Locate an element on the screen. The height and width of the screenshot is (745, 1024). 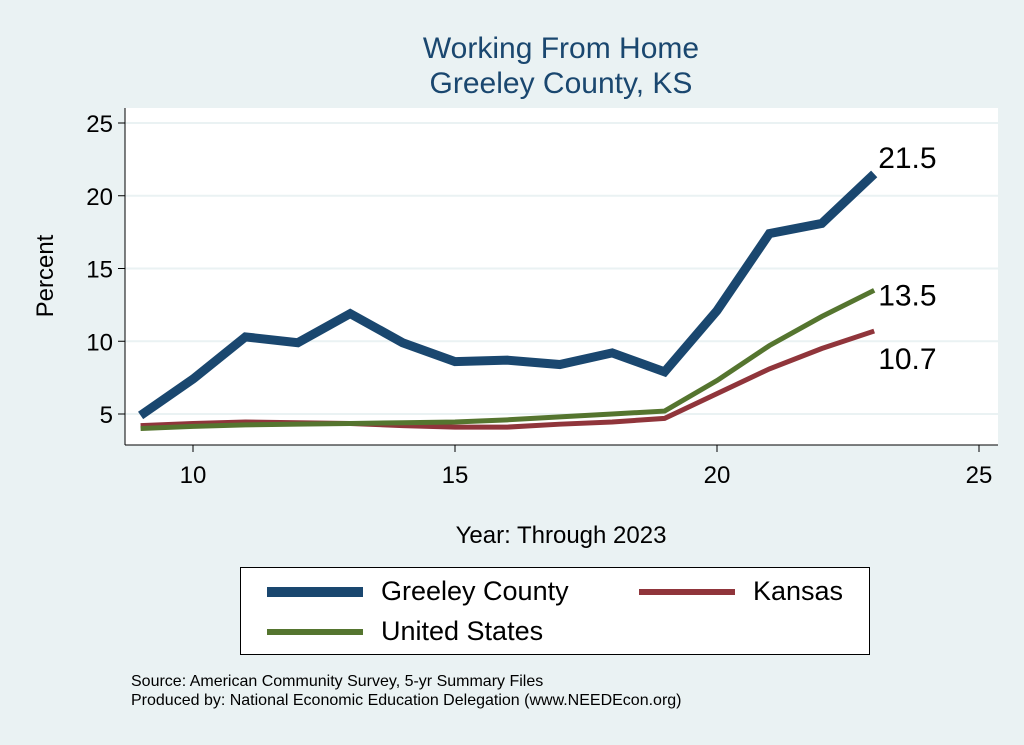
legend-label: United States is located at coordinates (462, 631).